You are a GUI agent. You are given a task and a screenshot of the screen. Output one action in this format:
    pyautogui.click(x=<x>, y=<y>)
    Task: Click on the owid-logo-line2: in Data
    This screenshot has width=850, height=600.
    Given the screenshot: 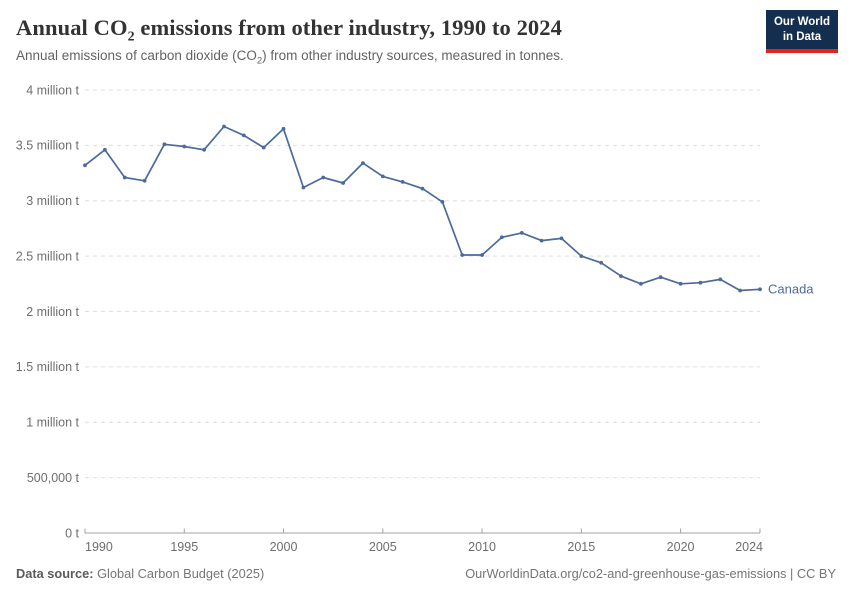 What is the action you would take?
    pyautogui.click(x=802, y=36)
    